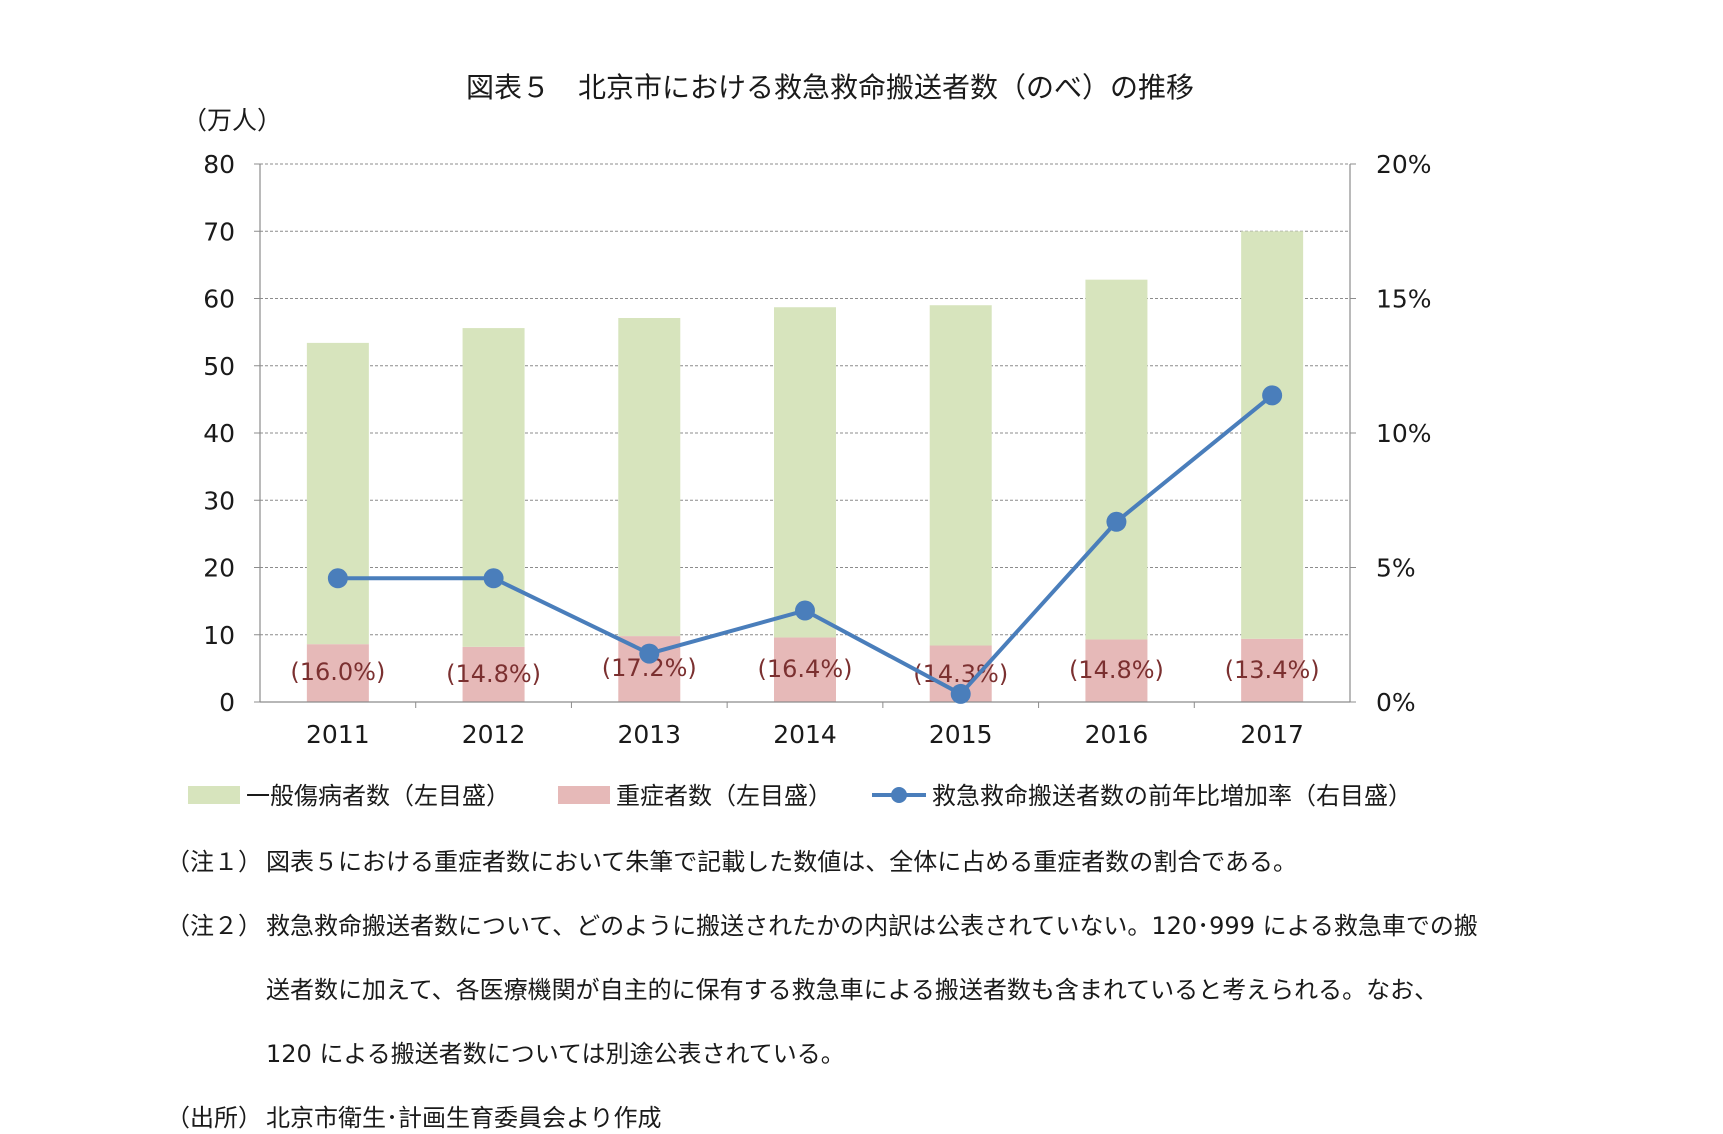 This screenshot has width=1723, height=1134. I want to click on left-tick-label: 40, so click(219, 433).